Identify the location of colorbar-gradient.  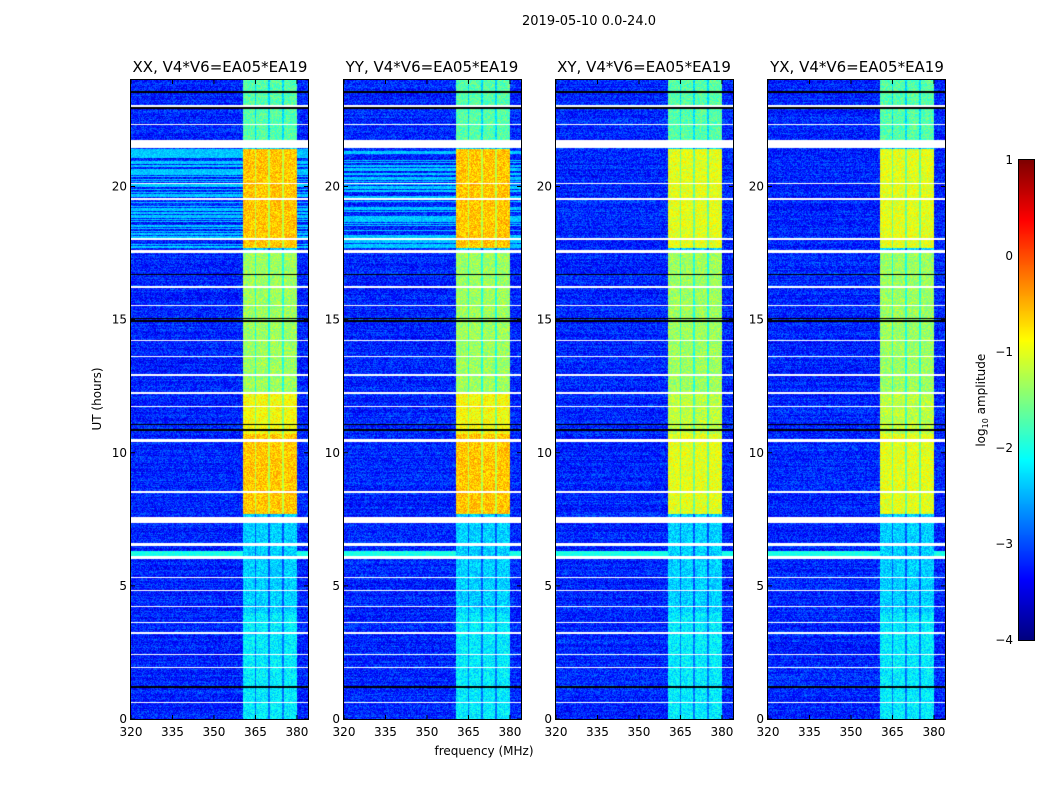
(1026, 400).